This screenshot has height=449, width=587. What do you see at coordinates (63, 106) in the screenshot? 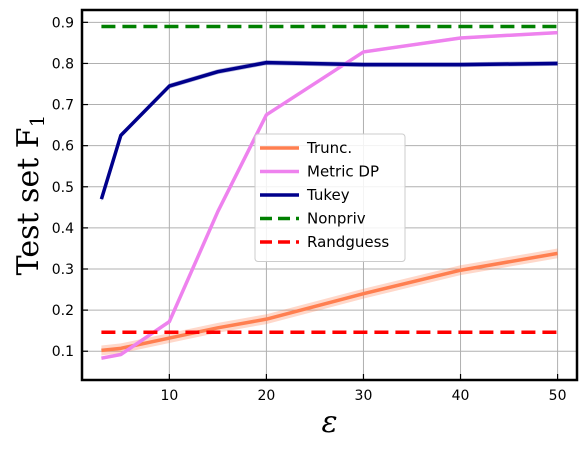
I see `y-tick-label: 0.7` at bounding box center [63, 106].